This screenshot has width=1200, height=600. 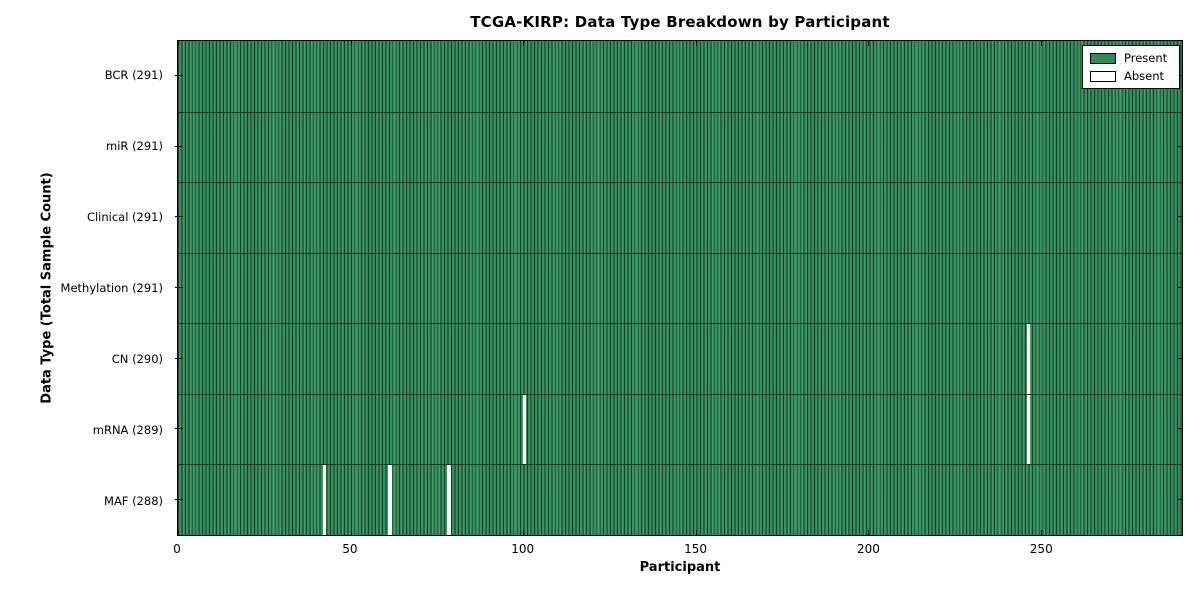 I want to click on x-tick-label-0: 0, so click(x=177, y=549).